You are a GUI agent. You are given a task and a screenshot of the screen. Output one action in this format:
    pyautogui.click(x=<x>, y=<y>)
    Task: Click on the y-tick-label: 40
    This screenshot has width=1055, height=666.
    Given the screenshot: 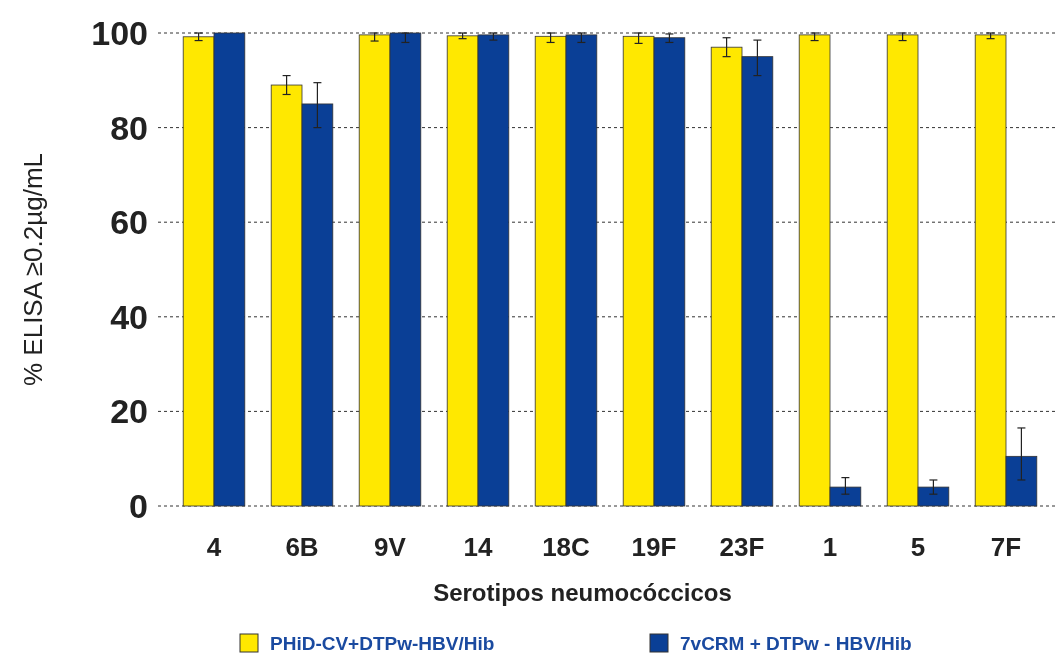 What is the action you would take?
    pyautogui.click(x=129, y=316)
    